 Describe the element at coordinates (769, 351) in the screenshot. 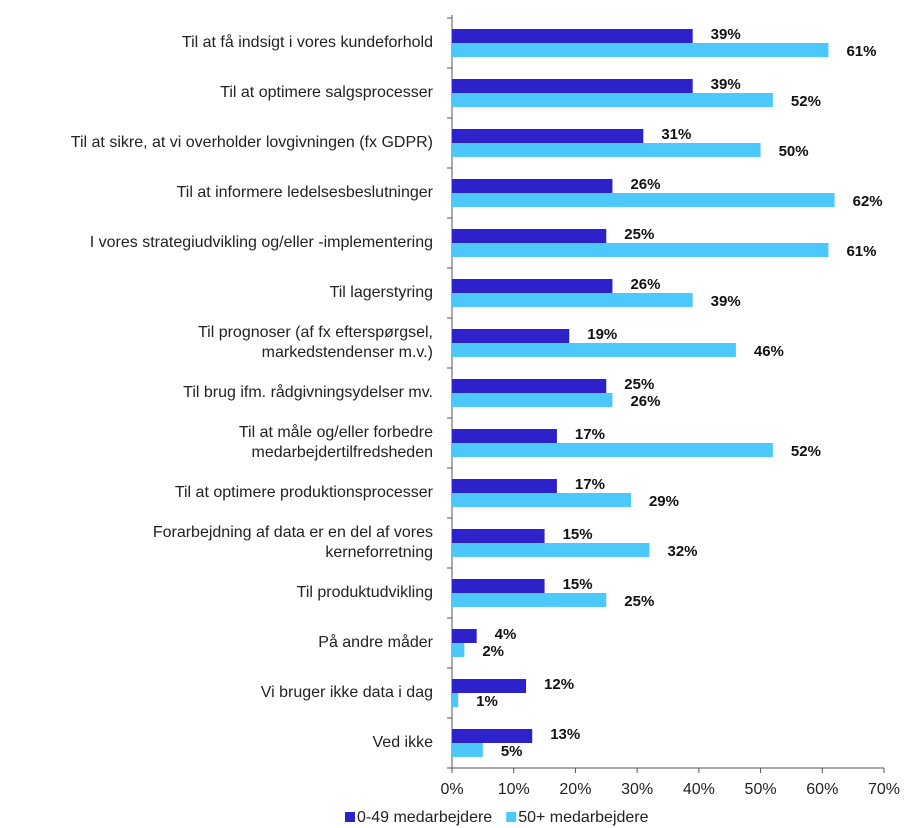

I see `value-label: 46%` at that location.